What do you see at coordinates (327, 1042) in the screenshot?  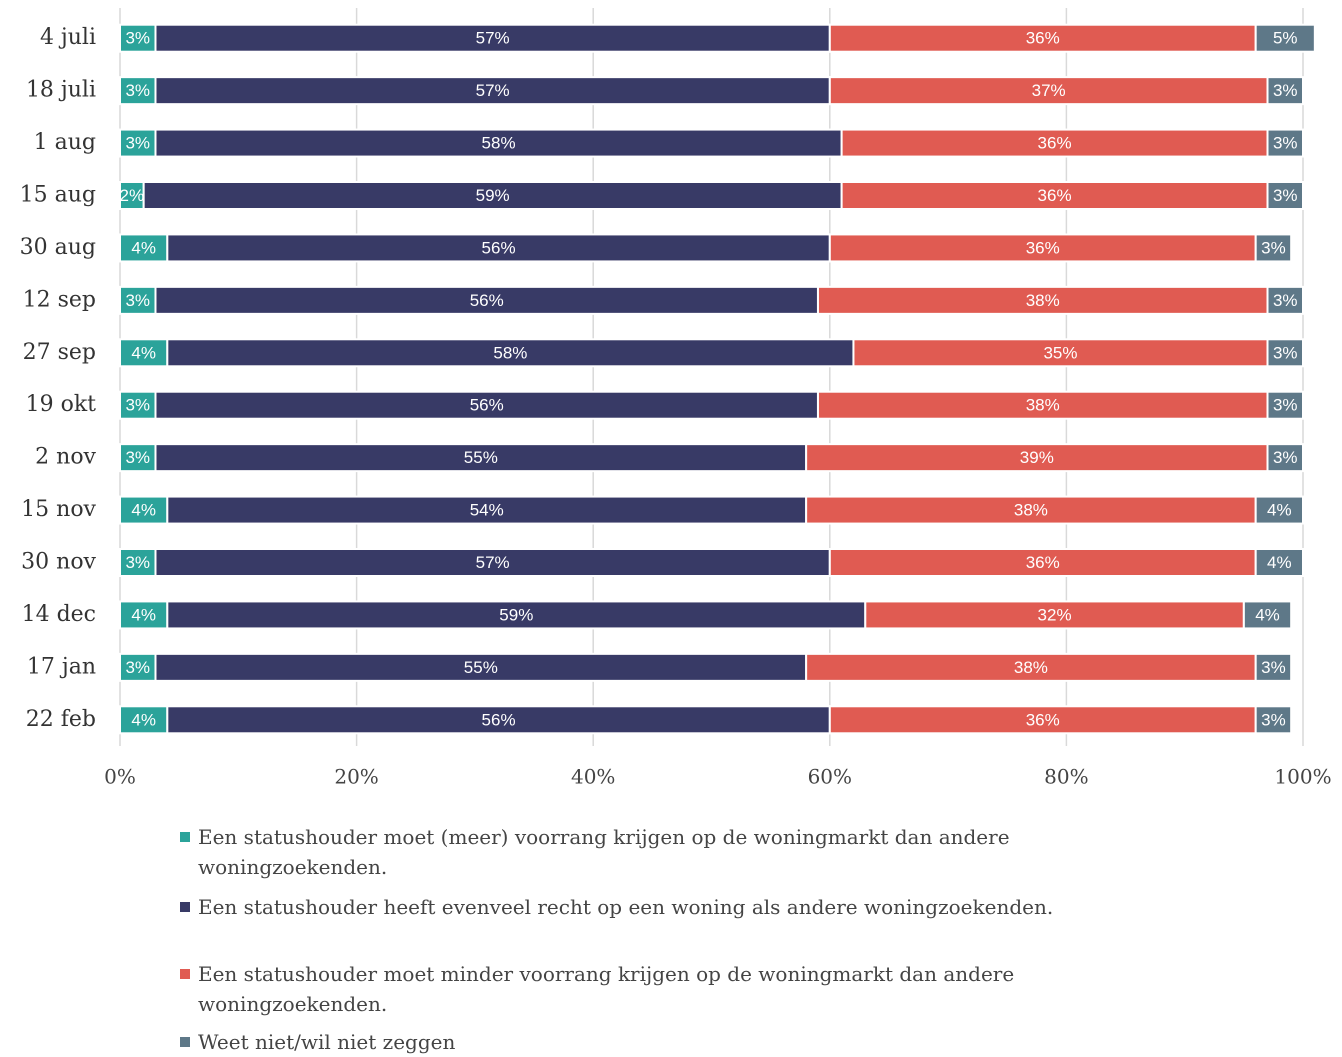 I see `legend-label: Weet niet/wil niet zeggen` at bounding box center [327, 1042].